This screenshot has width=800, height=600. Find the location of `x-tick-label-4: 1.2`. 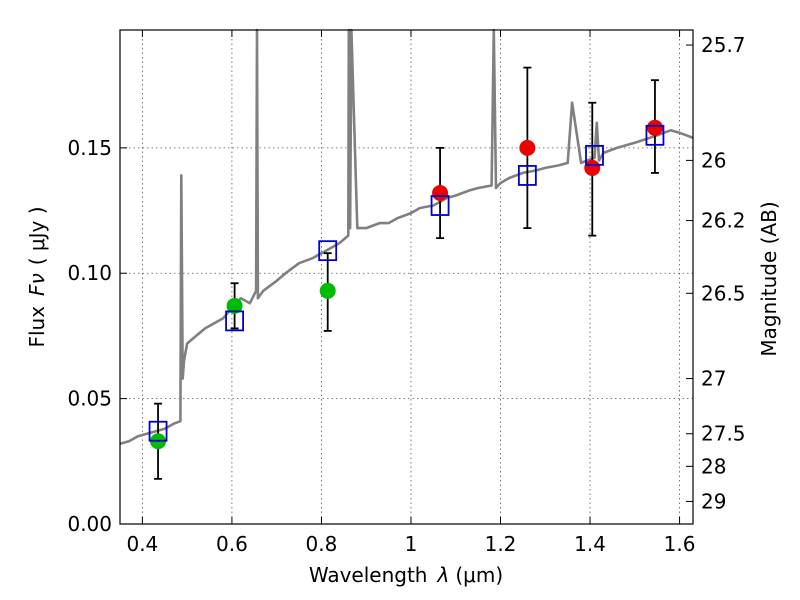

x-tick-label-4: 1.2 is located at coordinates (501, 544).